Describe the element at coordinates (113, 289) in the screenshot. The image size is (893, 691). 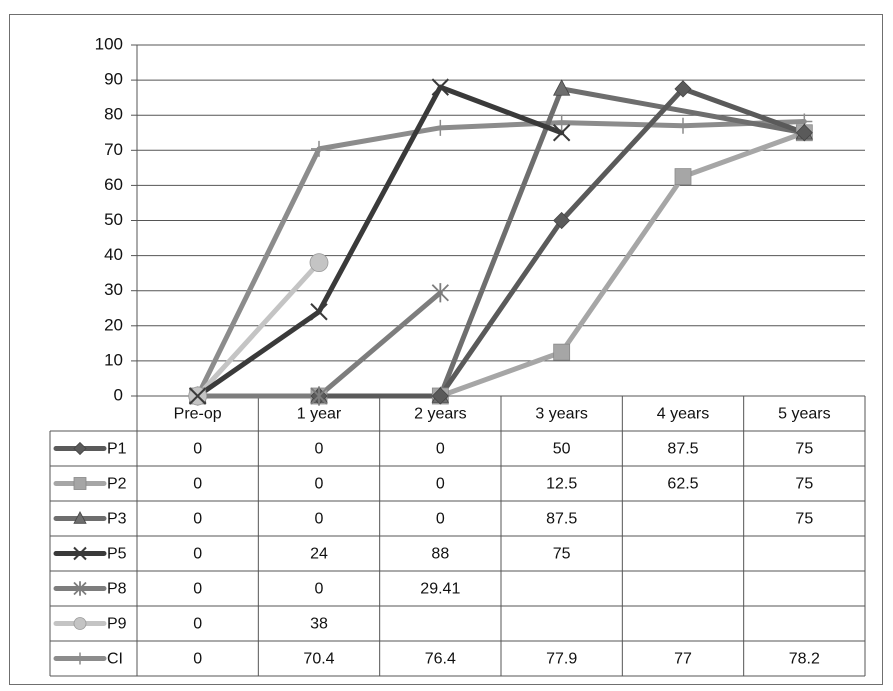
I see `y-tick-label: 30` at that location.